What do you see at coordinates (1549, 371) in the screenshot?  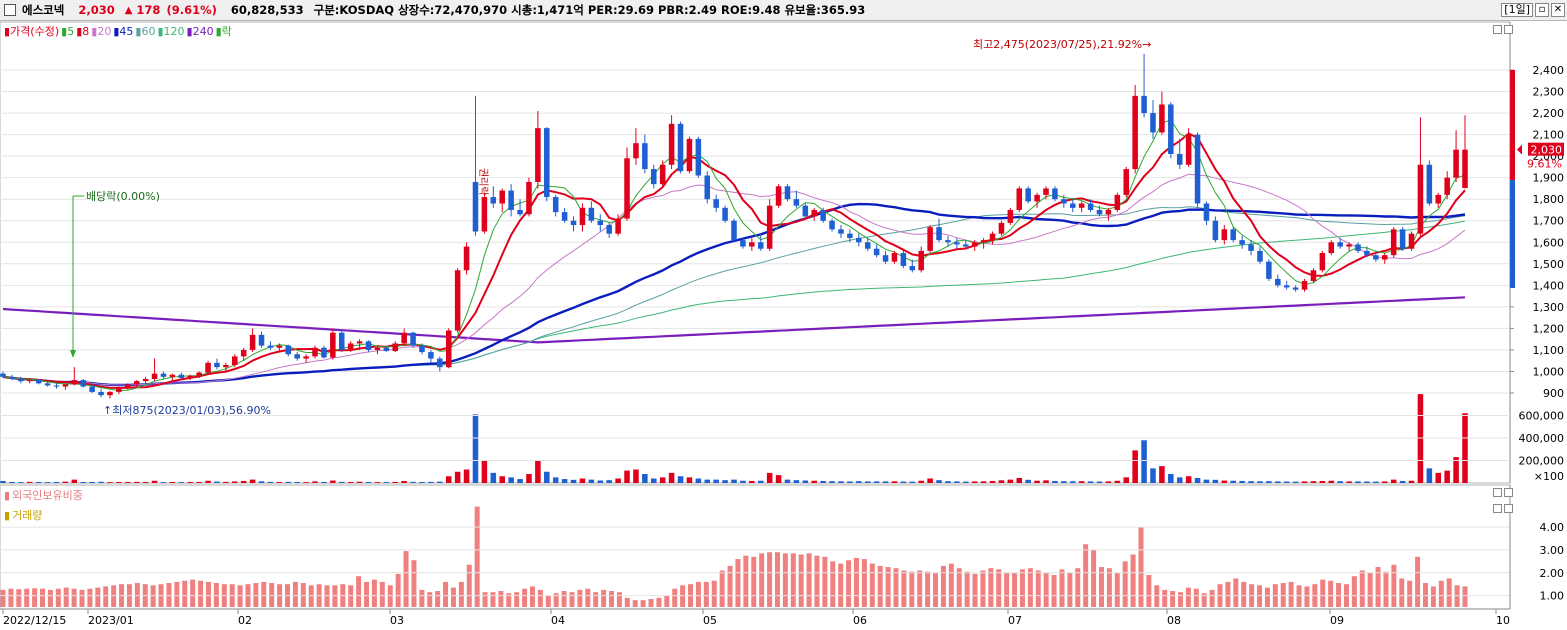 I see `price-tick-label: 1,000` at bounding box center [1549, 371].